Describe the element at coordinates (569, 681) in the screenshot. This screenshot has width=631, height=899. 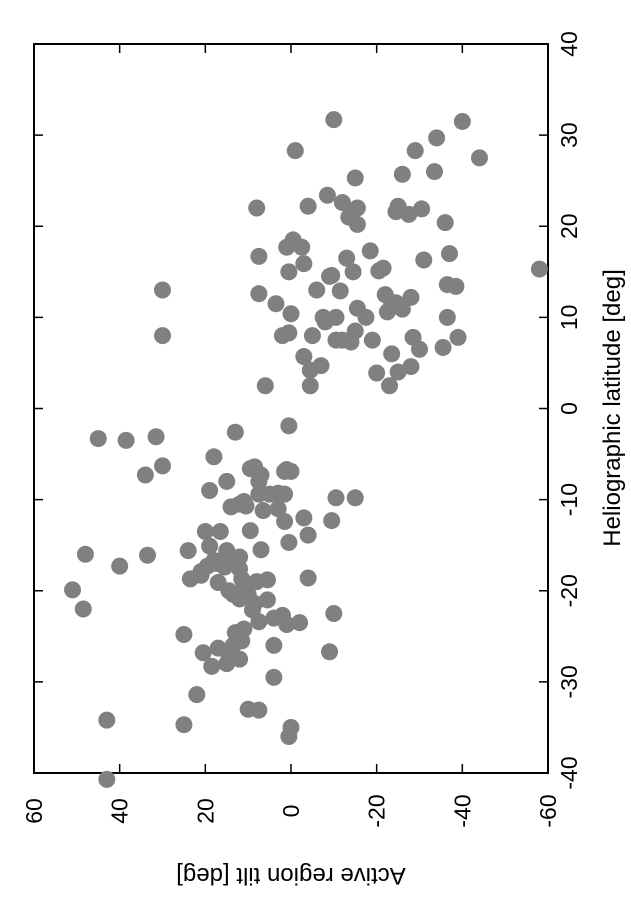
I see `lat-tick-label: -30` at that location.